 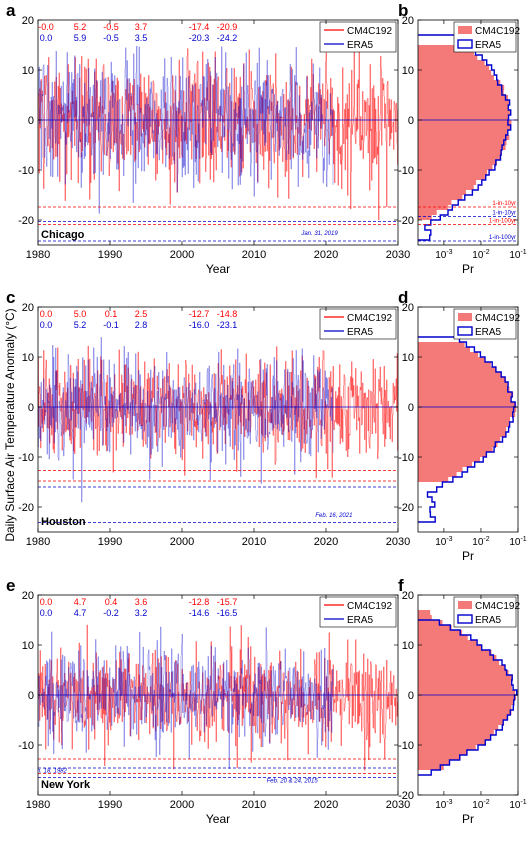 What do you see at coordinates (141, 613) in the screenshot?
I see `stat-reanalysis-value: 3.2` at bounding box center [141, 613].